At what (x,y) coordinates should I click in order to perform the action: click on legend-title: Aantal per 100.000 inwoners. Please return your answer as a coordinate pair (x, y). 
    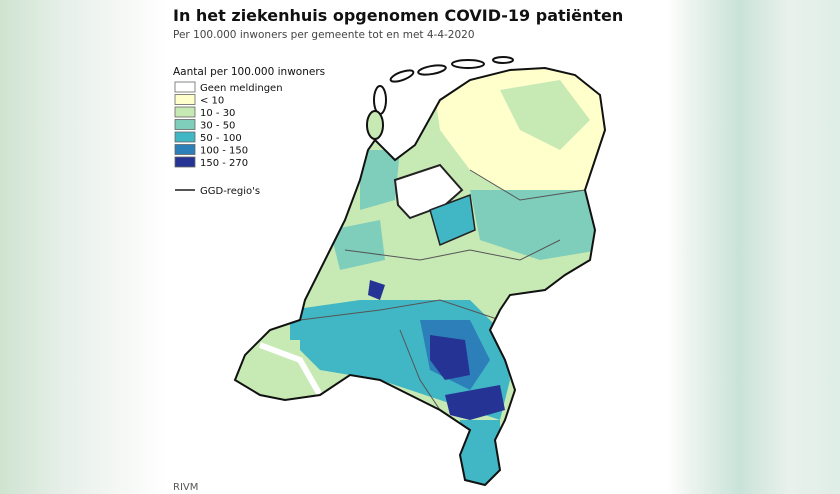
    Looking at the image, I should click on (249, 72).